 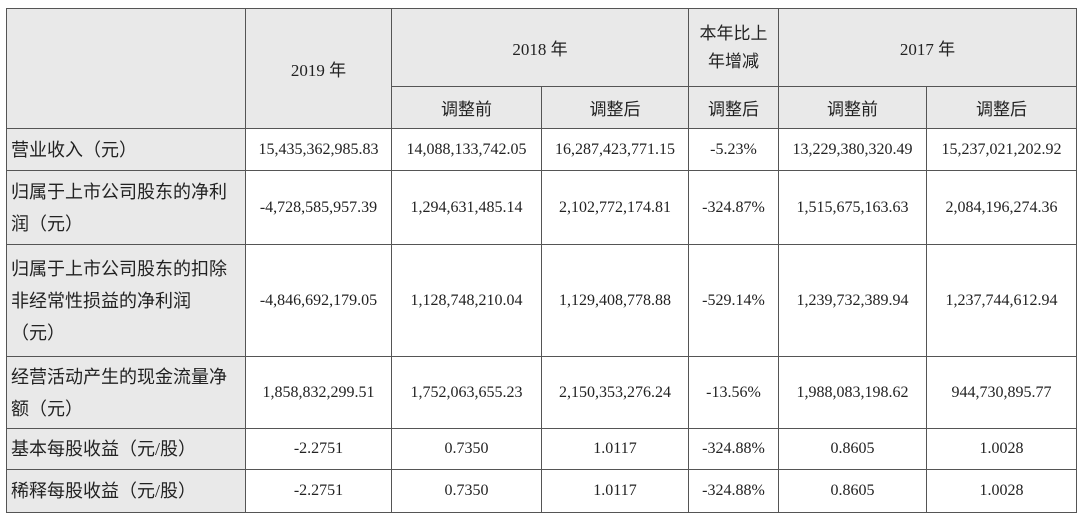 I want to click on cell-value: -4,728,585,957.39, so click(x=318, y=207).